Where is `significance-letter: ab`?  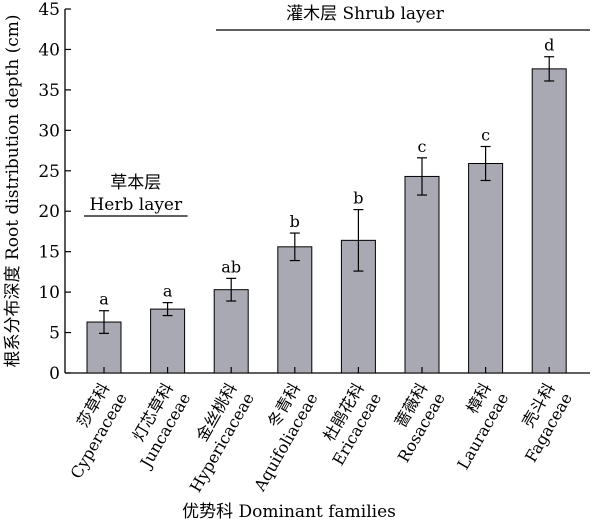 significance-letter: ab is located at coordinates (231, 266).